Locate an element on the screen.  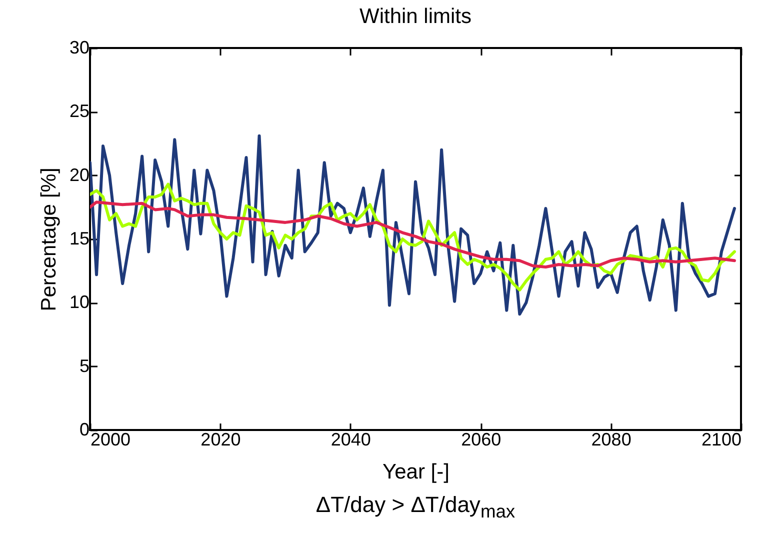
y-tick-label: 5 is located at coordinates (84, 366).